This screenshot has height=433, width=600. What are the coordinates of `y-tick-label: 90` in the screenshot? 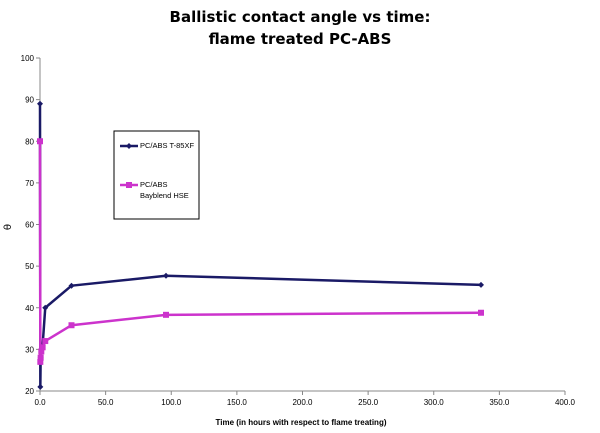 It's located at (29, 100).